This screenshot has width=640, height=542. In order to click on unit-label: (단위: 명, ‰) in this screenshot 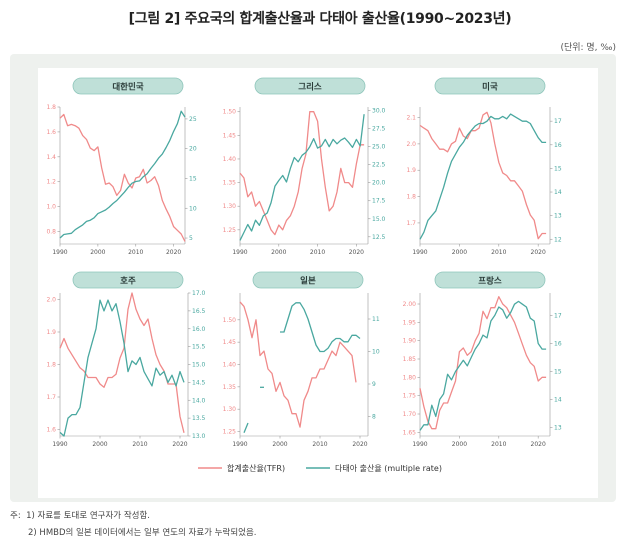, I will do `click(588, 48)`.